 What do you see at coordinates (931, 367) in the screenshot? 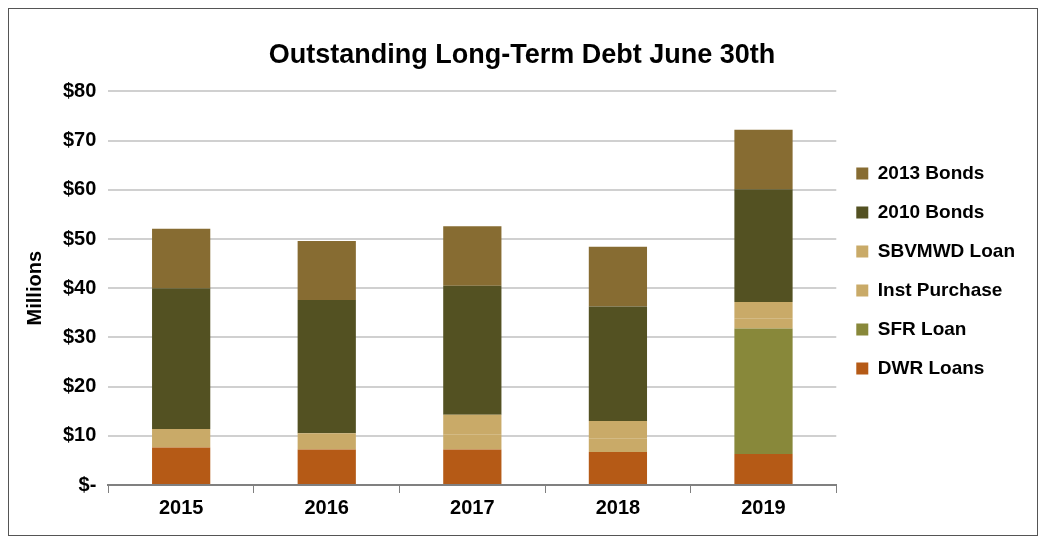
I see `legend-label: DWR Loans` at bounding box center [931, 367].